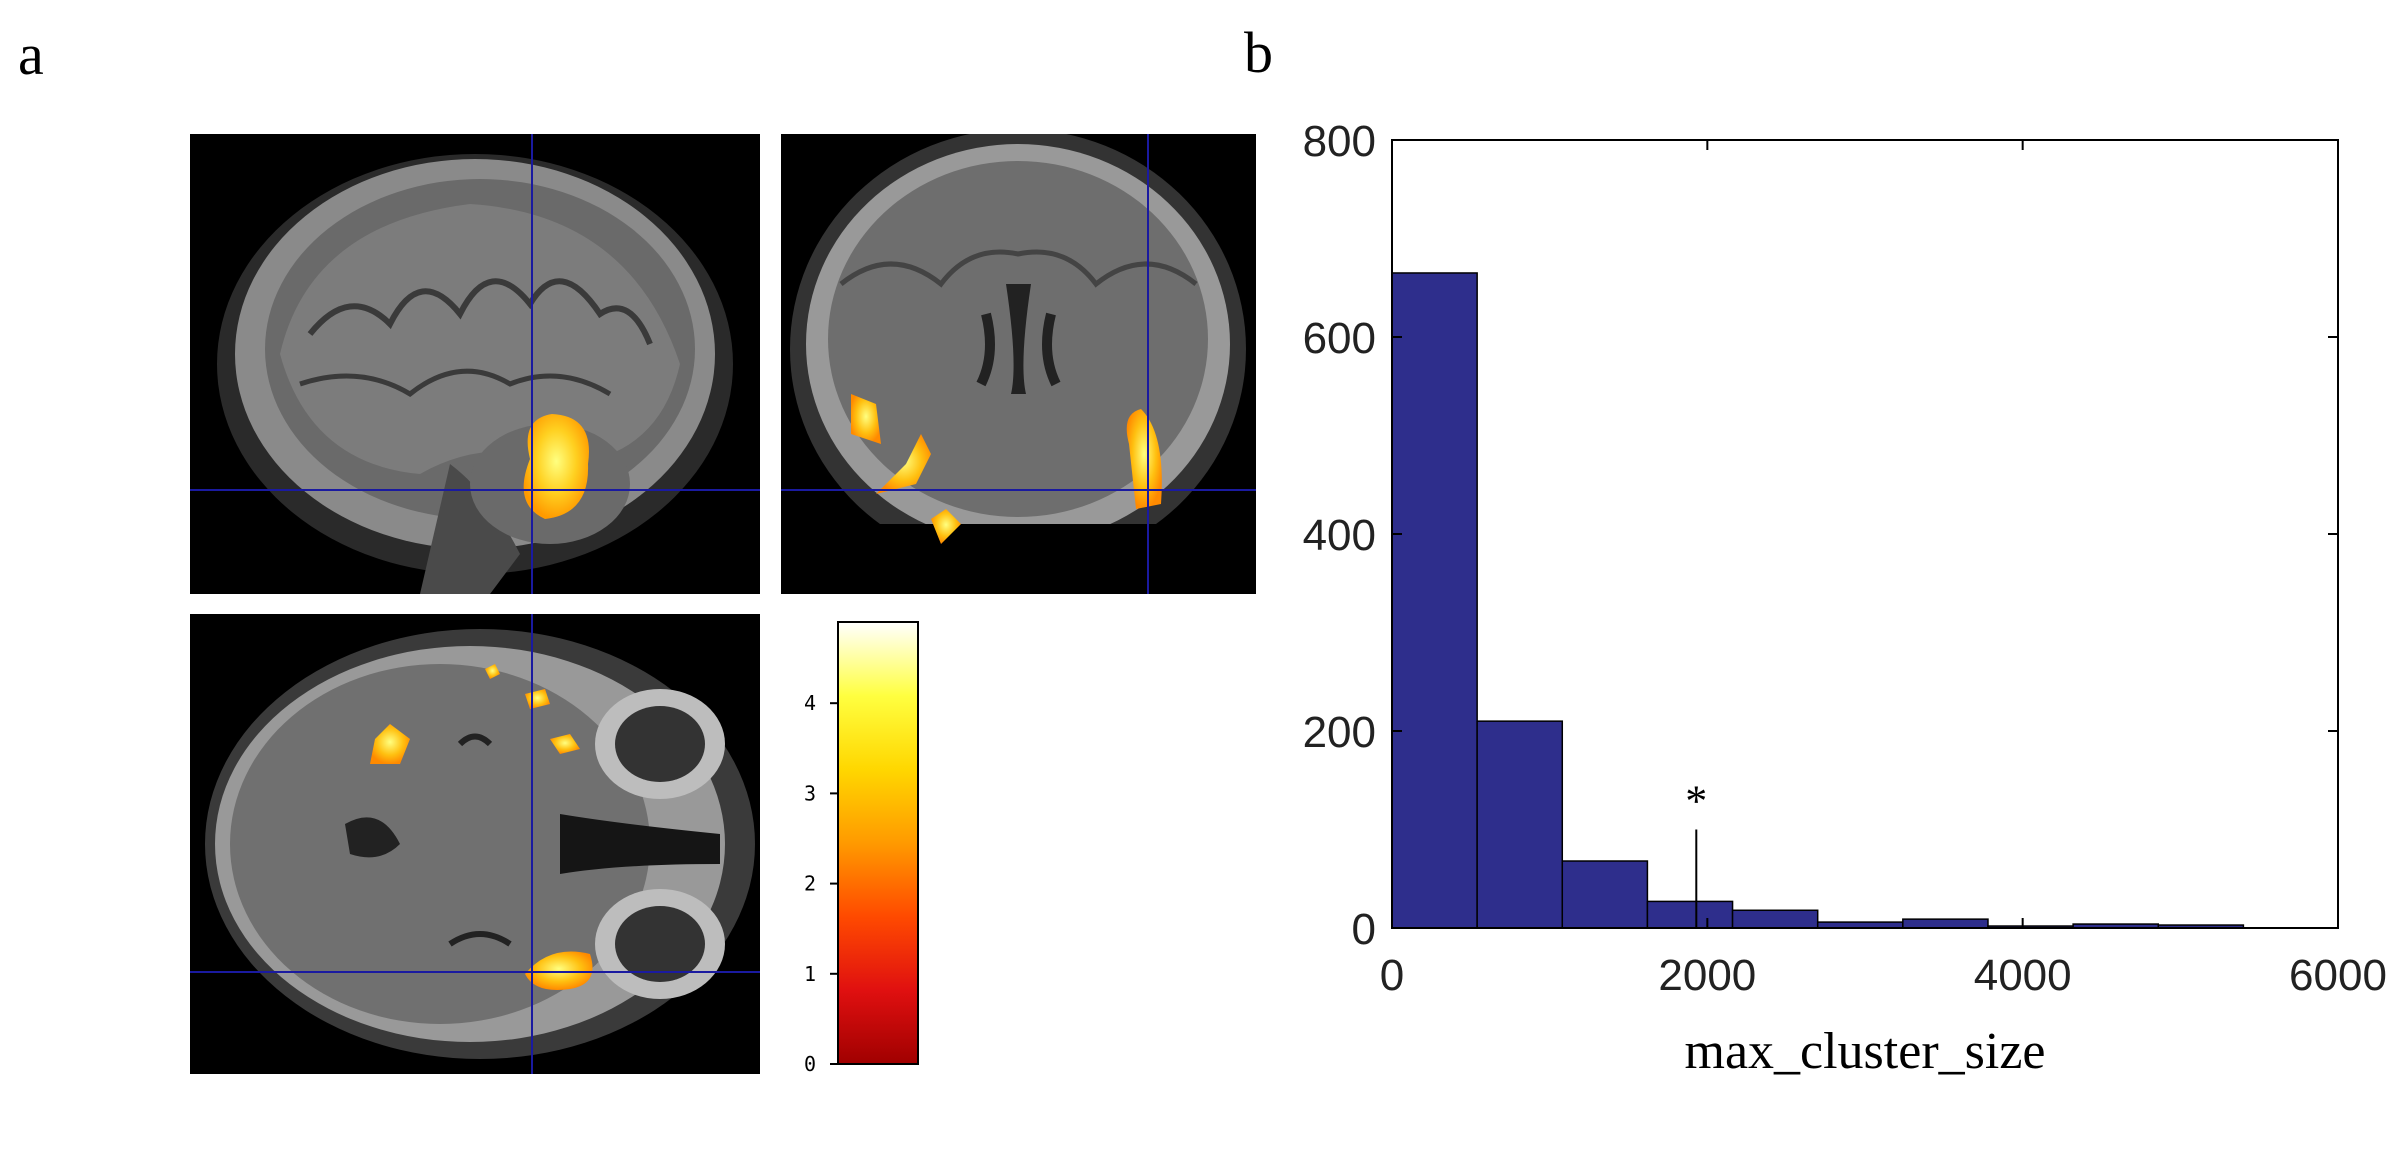 The width and height of the screenshot is (2406, 1153). I want to click on panel-label-b: b, so click(1258, 52).